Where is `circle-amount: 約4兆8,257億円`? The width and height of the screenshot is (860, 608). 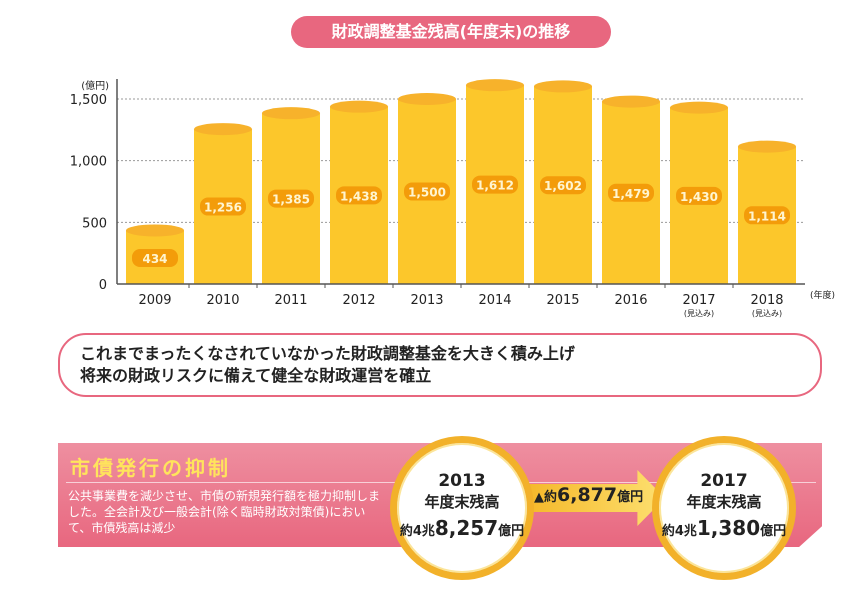
circle-amount: 約4兆8,257億円 is located at coordinates (462, 528).